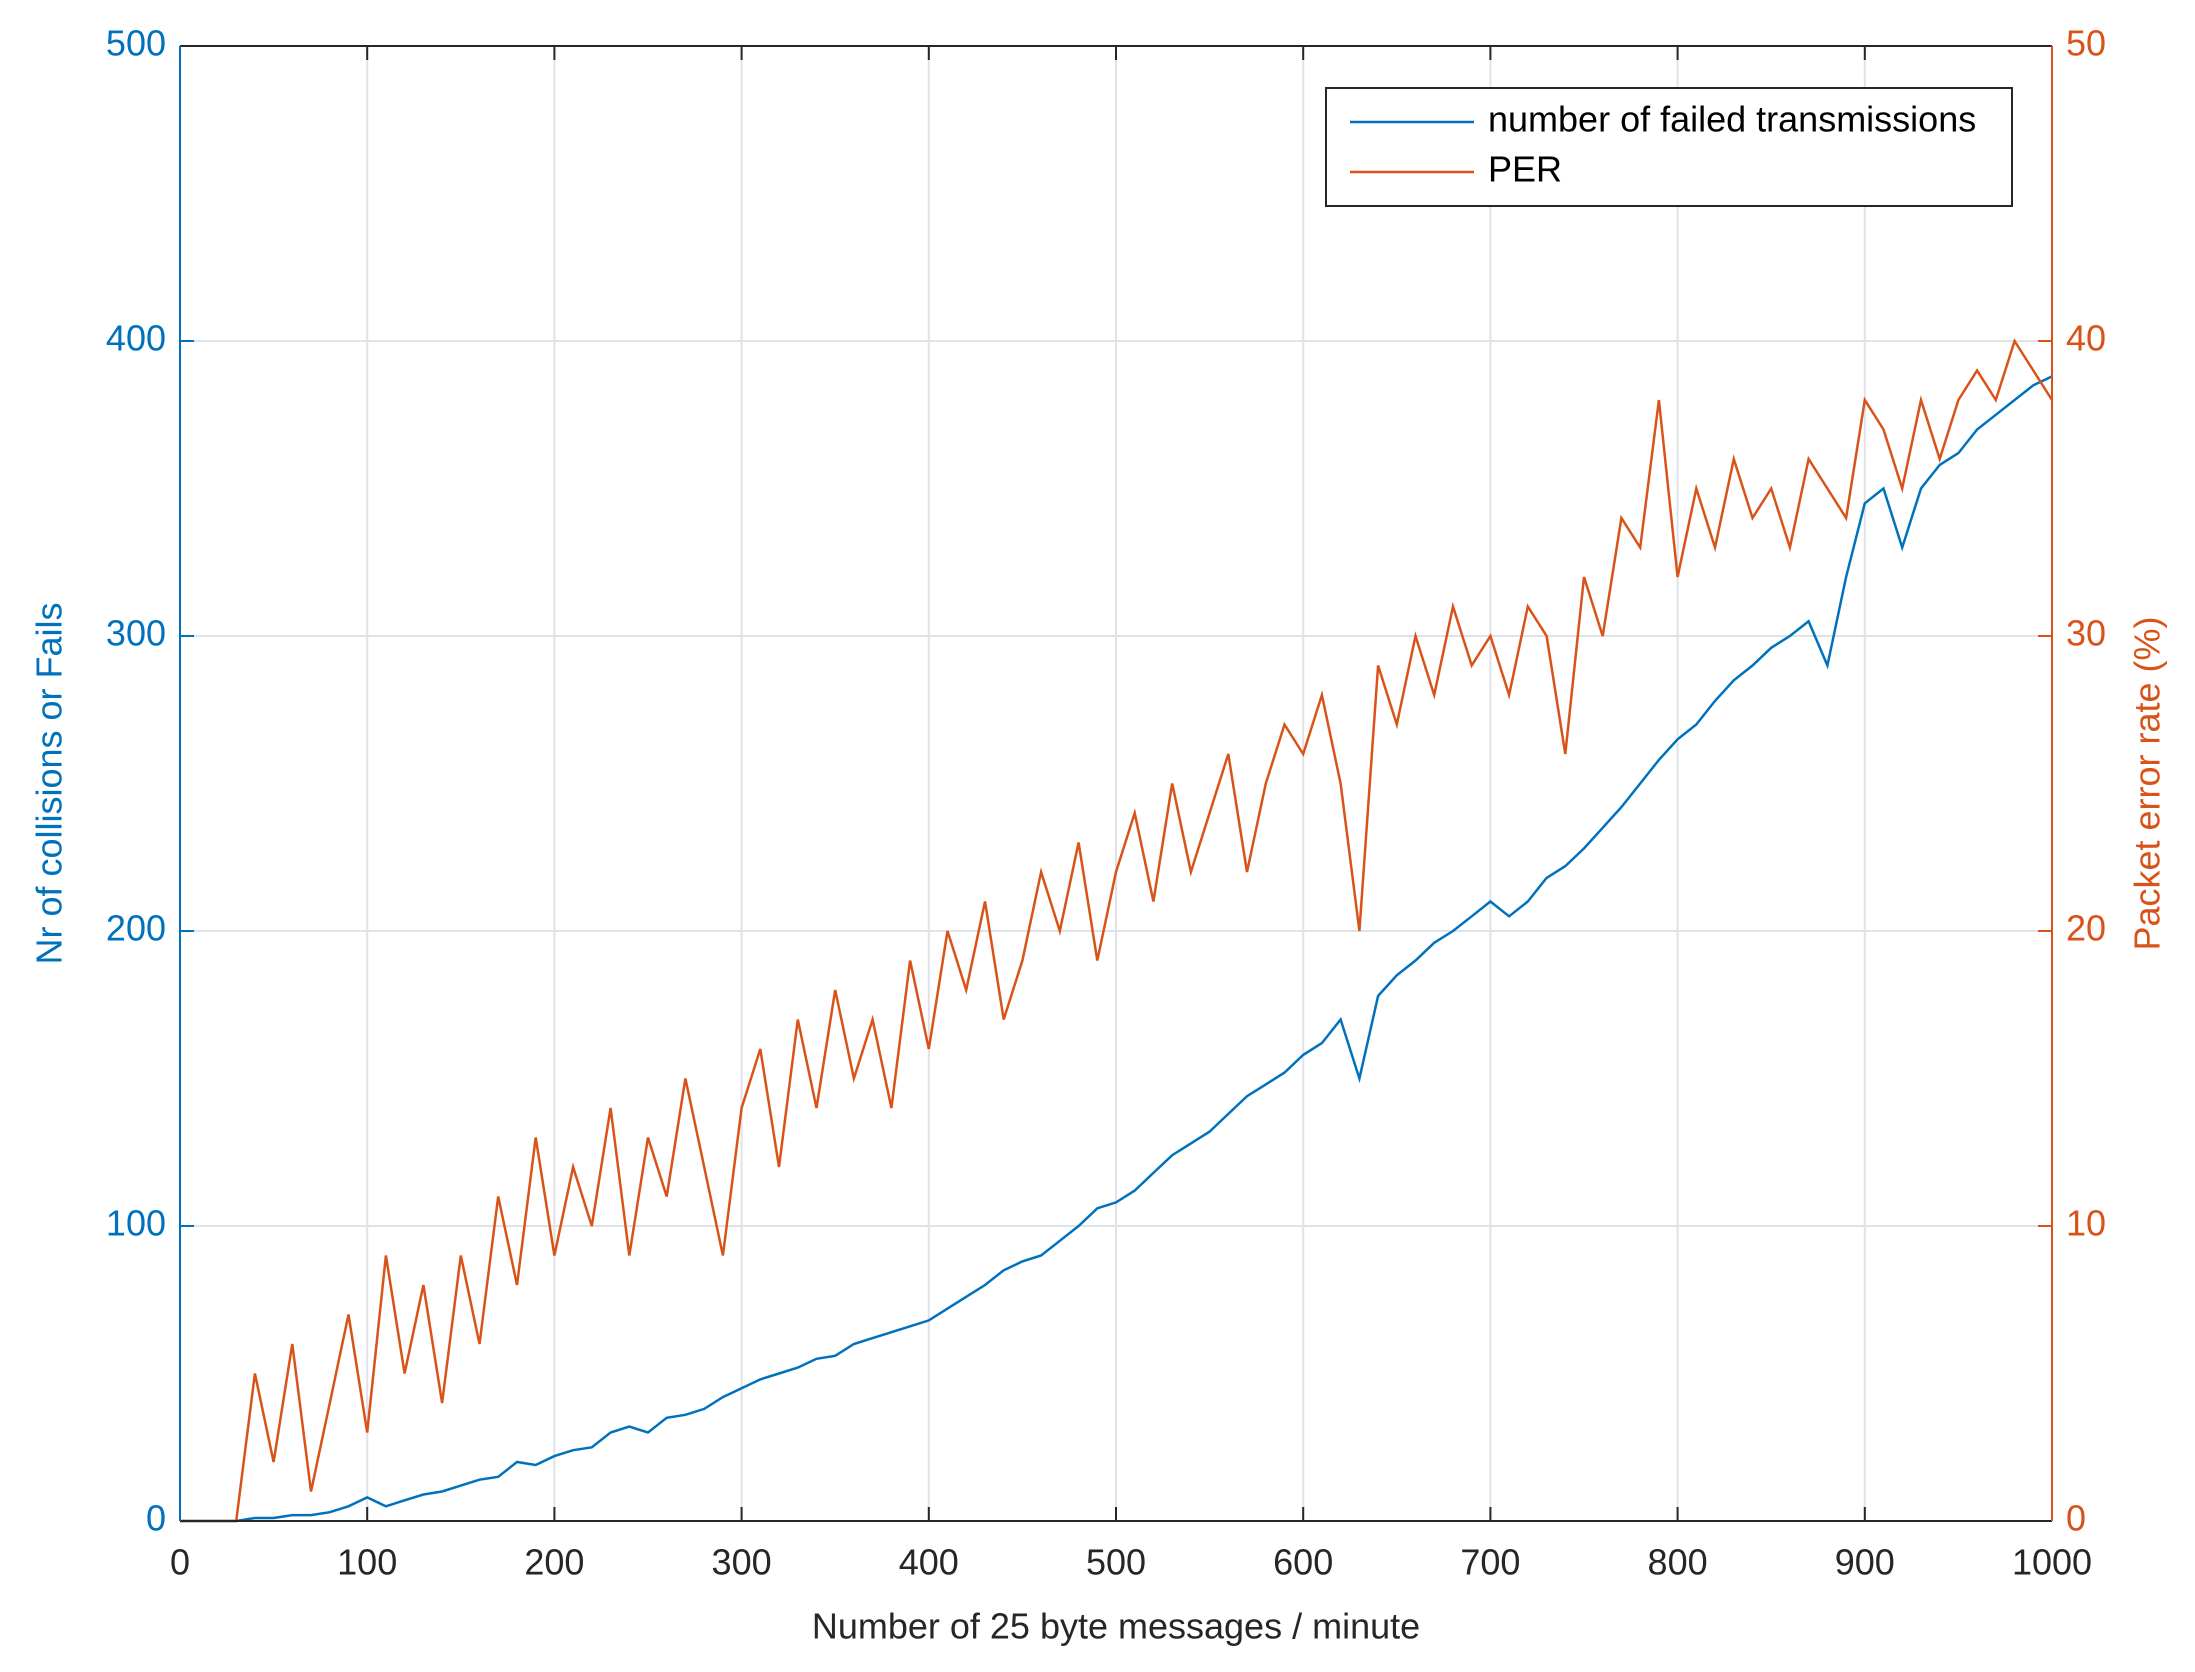 The width and height of the screenshot is (2195, 1672). What do you see at coordinates (136, 1223) in the screenshot?
I see `y-tick-label: 100` at bounding box center [136, 1223].